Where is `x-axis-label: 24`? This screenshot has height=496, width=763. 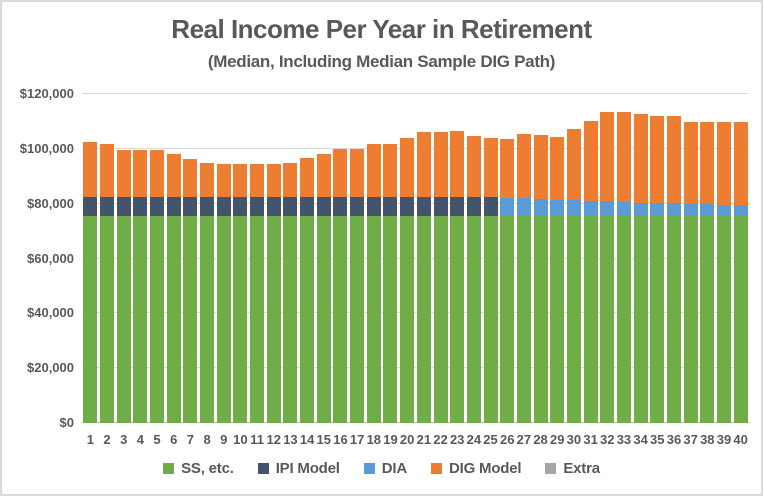
x-axis-label: 24 is located at coordinates (474, 439).